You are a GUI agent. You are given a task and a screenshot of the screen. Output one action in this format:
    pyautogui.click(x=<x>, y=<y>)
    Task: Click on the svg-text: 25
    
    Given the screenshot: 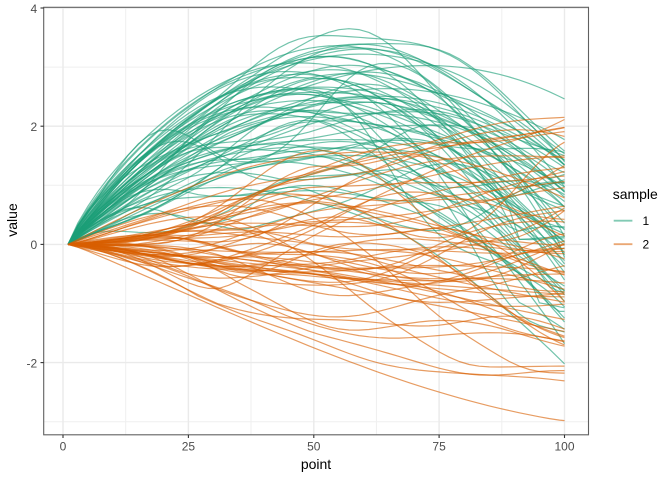 What is the action you would take?
    pyautogui.click(x=189, y=447)
    